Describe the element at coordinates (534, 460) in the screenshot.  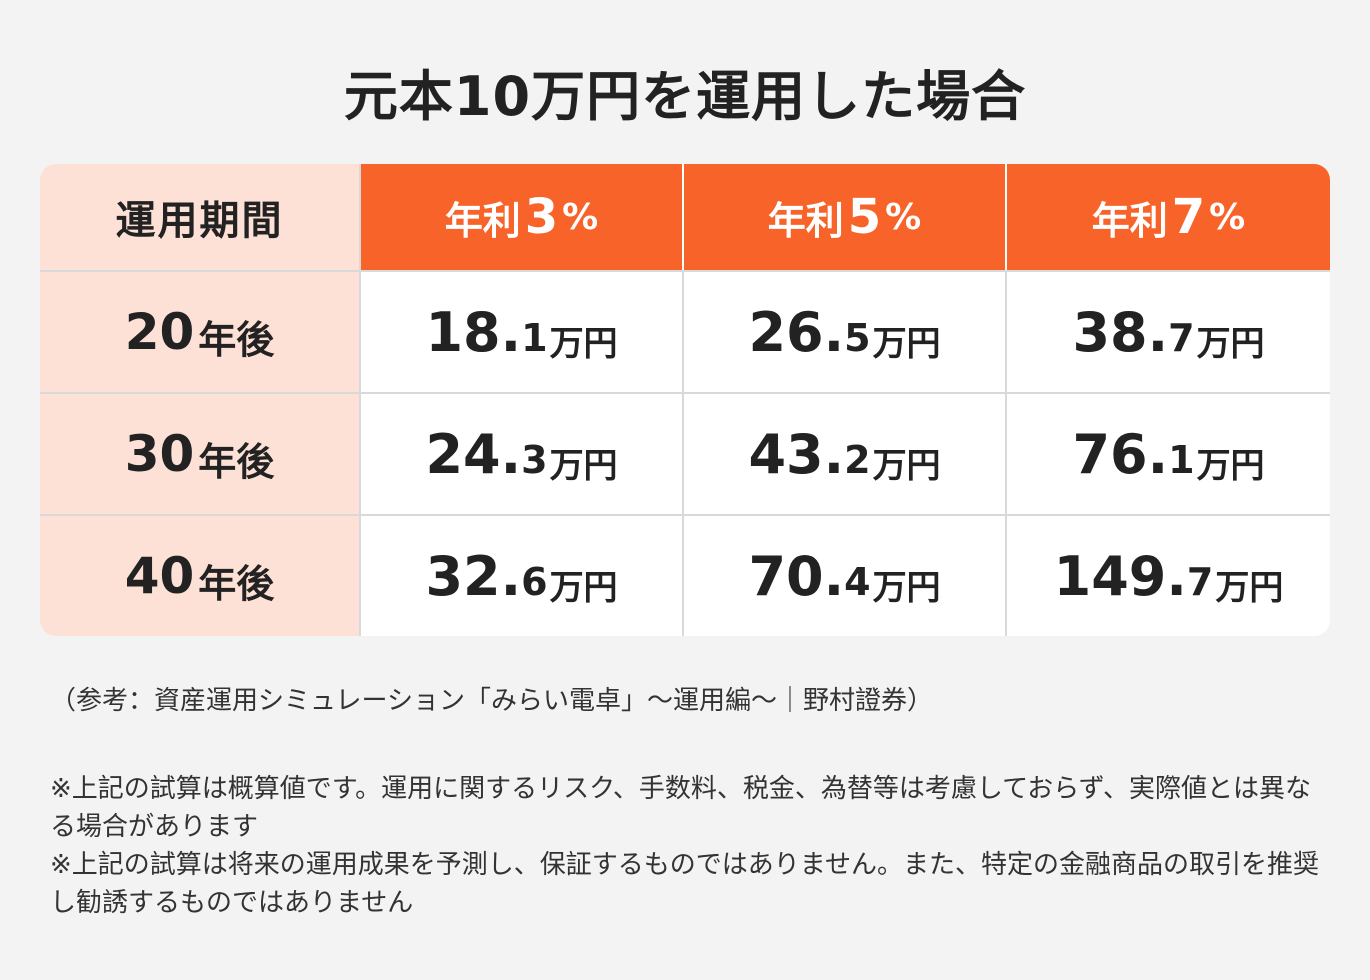
I see `value-decimal: 3` at that location.